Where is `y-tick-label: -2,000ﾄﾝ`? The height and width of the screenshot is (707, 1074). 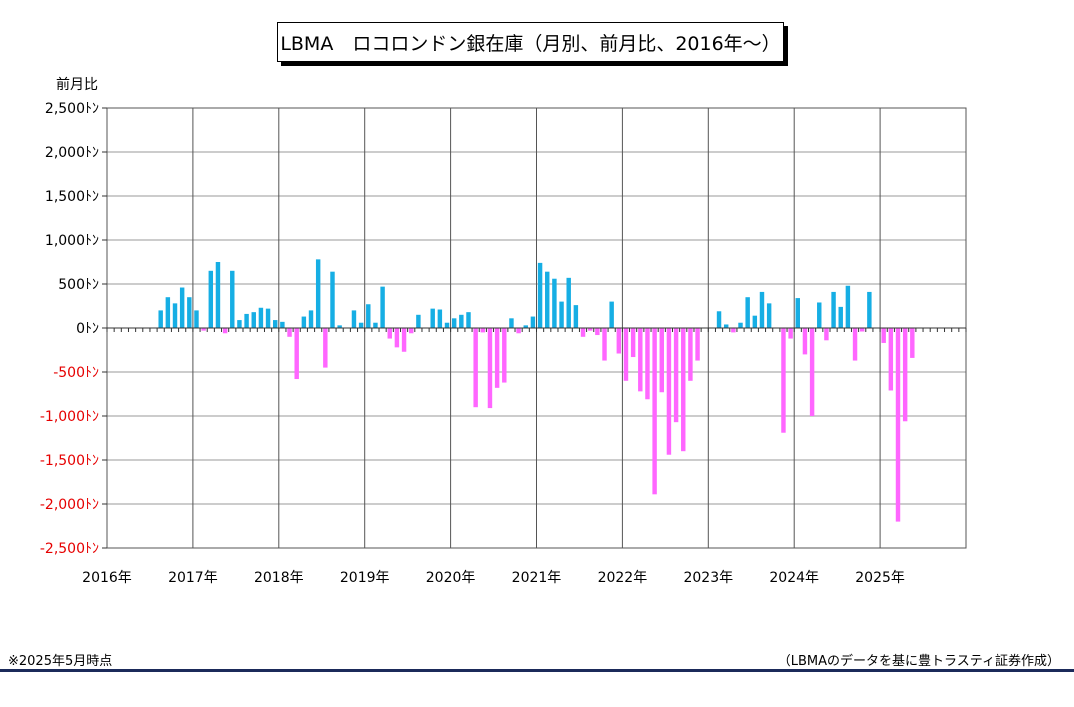
y-tick-label: -2,000ﾄﾝ is located at coordinates (69, 505).